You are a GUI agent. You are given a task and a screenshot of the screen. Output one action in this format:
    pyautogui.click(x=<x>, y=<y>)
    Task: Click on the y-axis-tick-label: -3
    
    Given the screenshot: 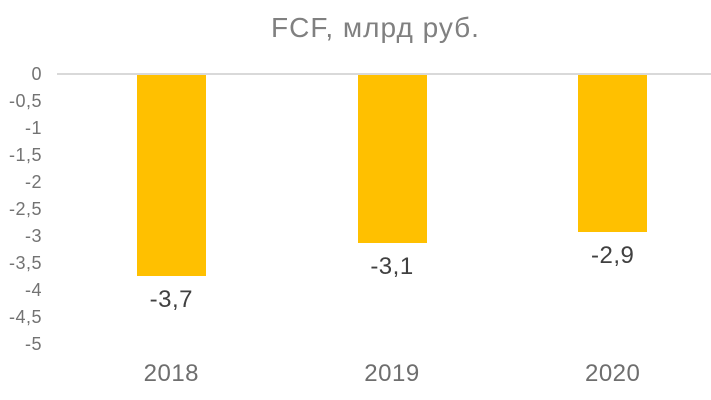 What is the action you would take?
    pyautogui.click(x=33, y=235)
    